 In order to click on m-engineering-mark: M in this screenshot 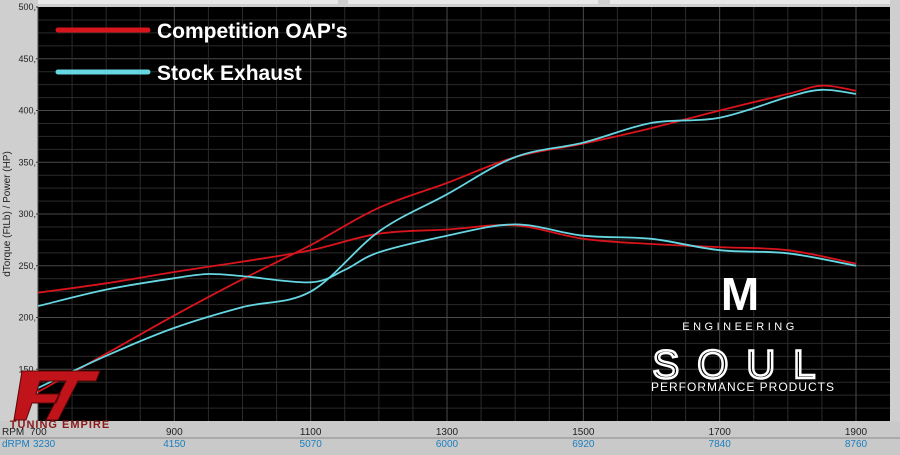, I will do `click(740, 294)`.